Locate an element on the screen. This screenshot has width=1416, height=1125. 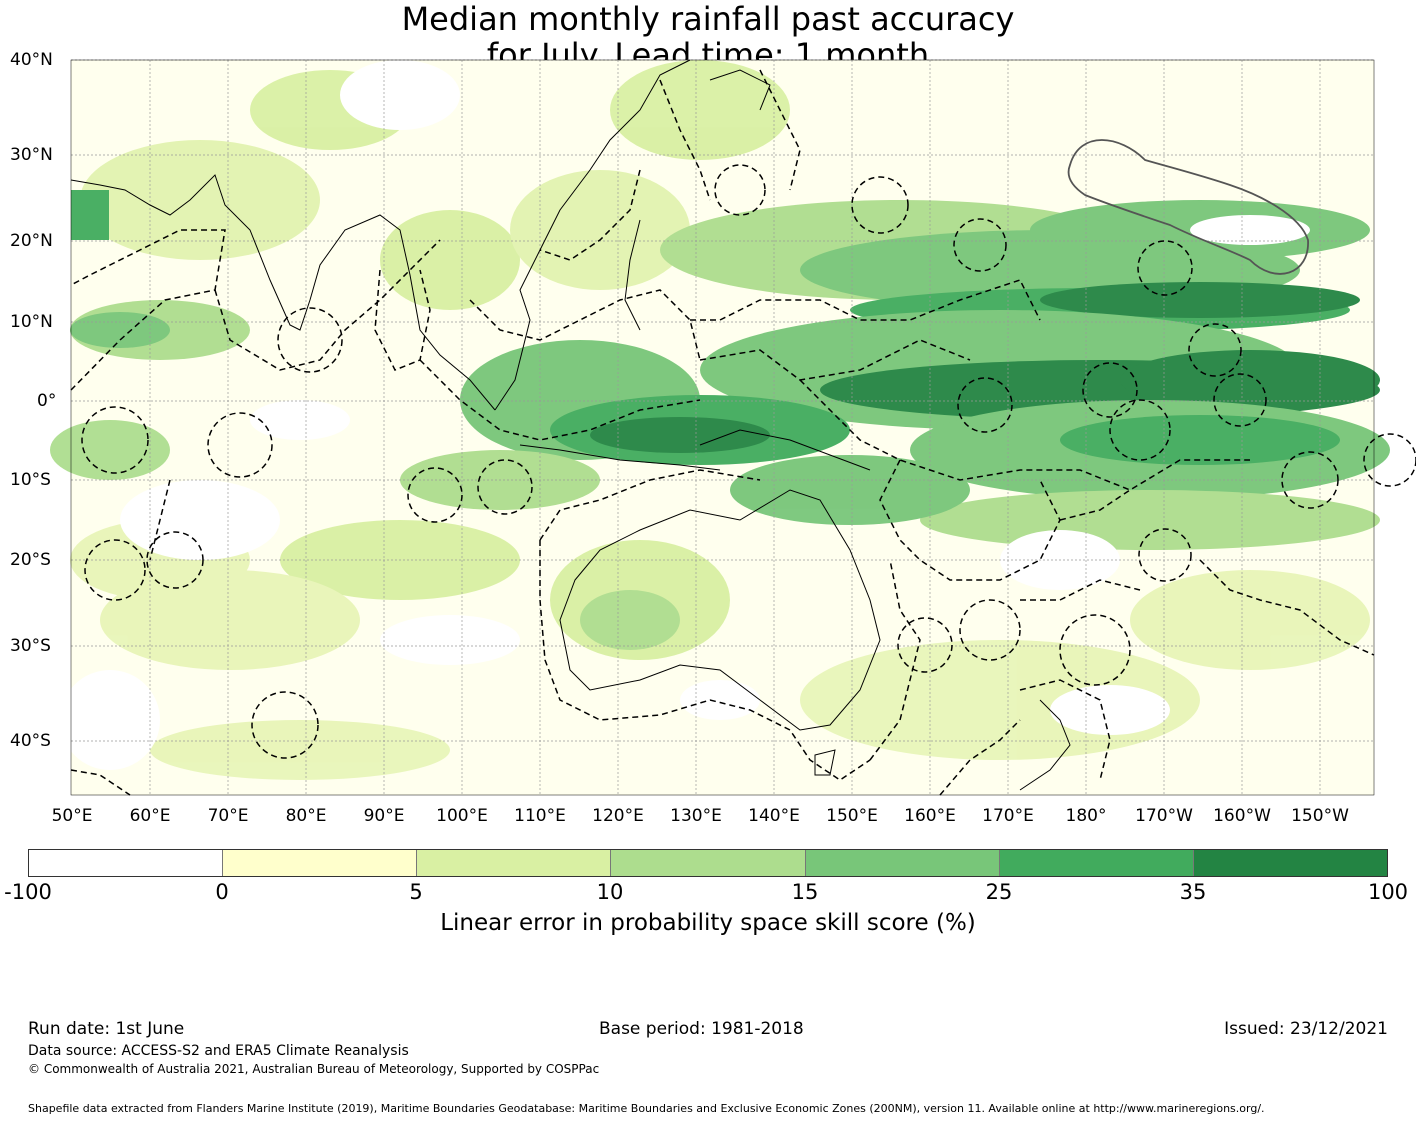
lon-label: 80°E is located at coordinates (306, 816).